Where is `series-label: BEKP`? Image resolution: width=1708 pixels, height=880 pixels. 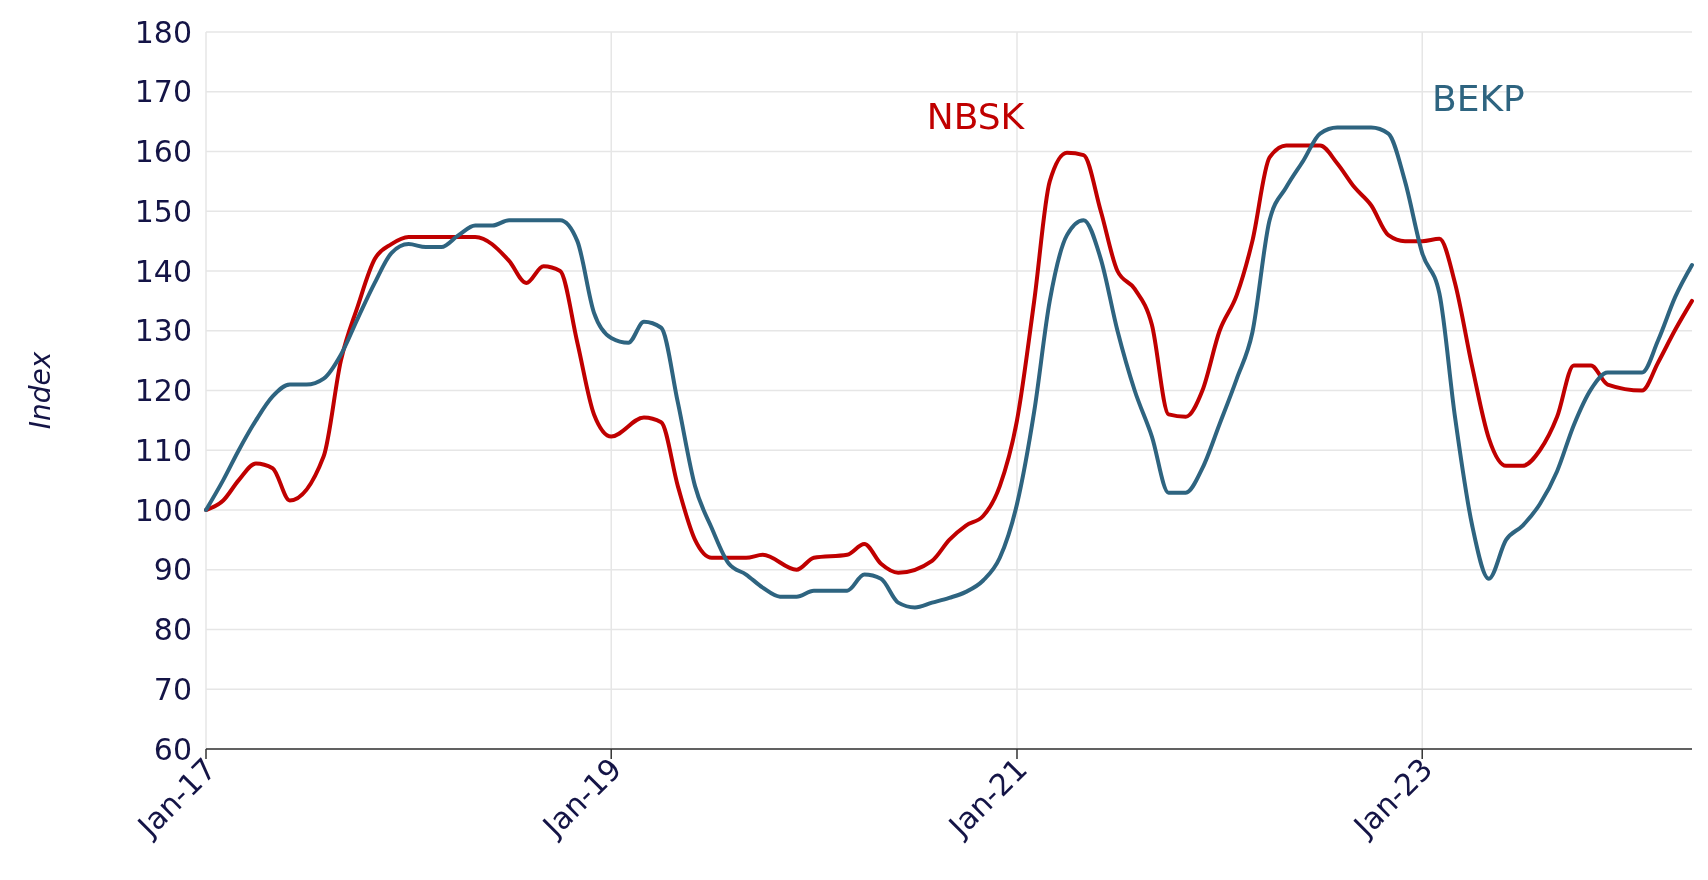 series-label: BEKP is located at coordinates (1478, 98).